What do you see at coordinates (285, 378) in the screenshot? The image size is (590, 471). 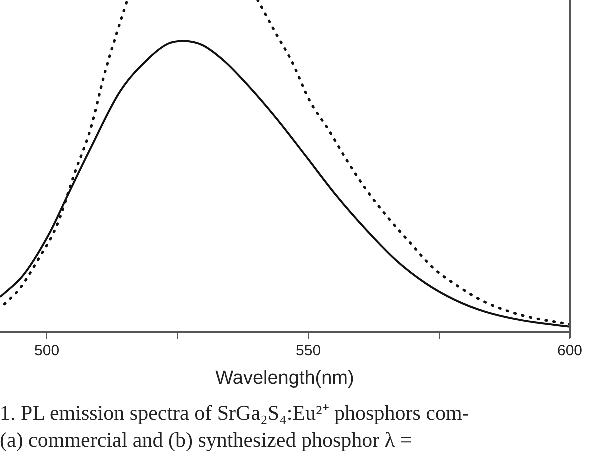 I see `x-axis-title: Wavelength(nm)` at bounding box center [285, 378].